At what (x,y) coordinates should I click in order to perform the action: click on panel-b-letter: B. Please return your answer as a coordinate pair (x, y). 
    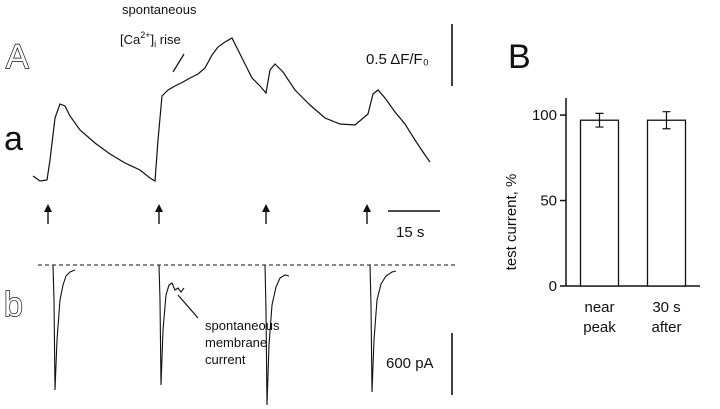
    Looking at the image, I should click on (519, 57).